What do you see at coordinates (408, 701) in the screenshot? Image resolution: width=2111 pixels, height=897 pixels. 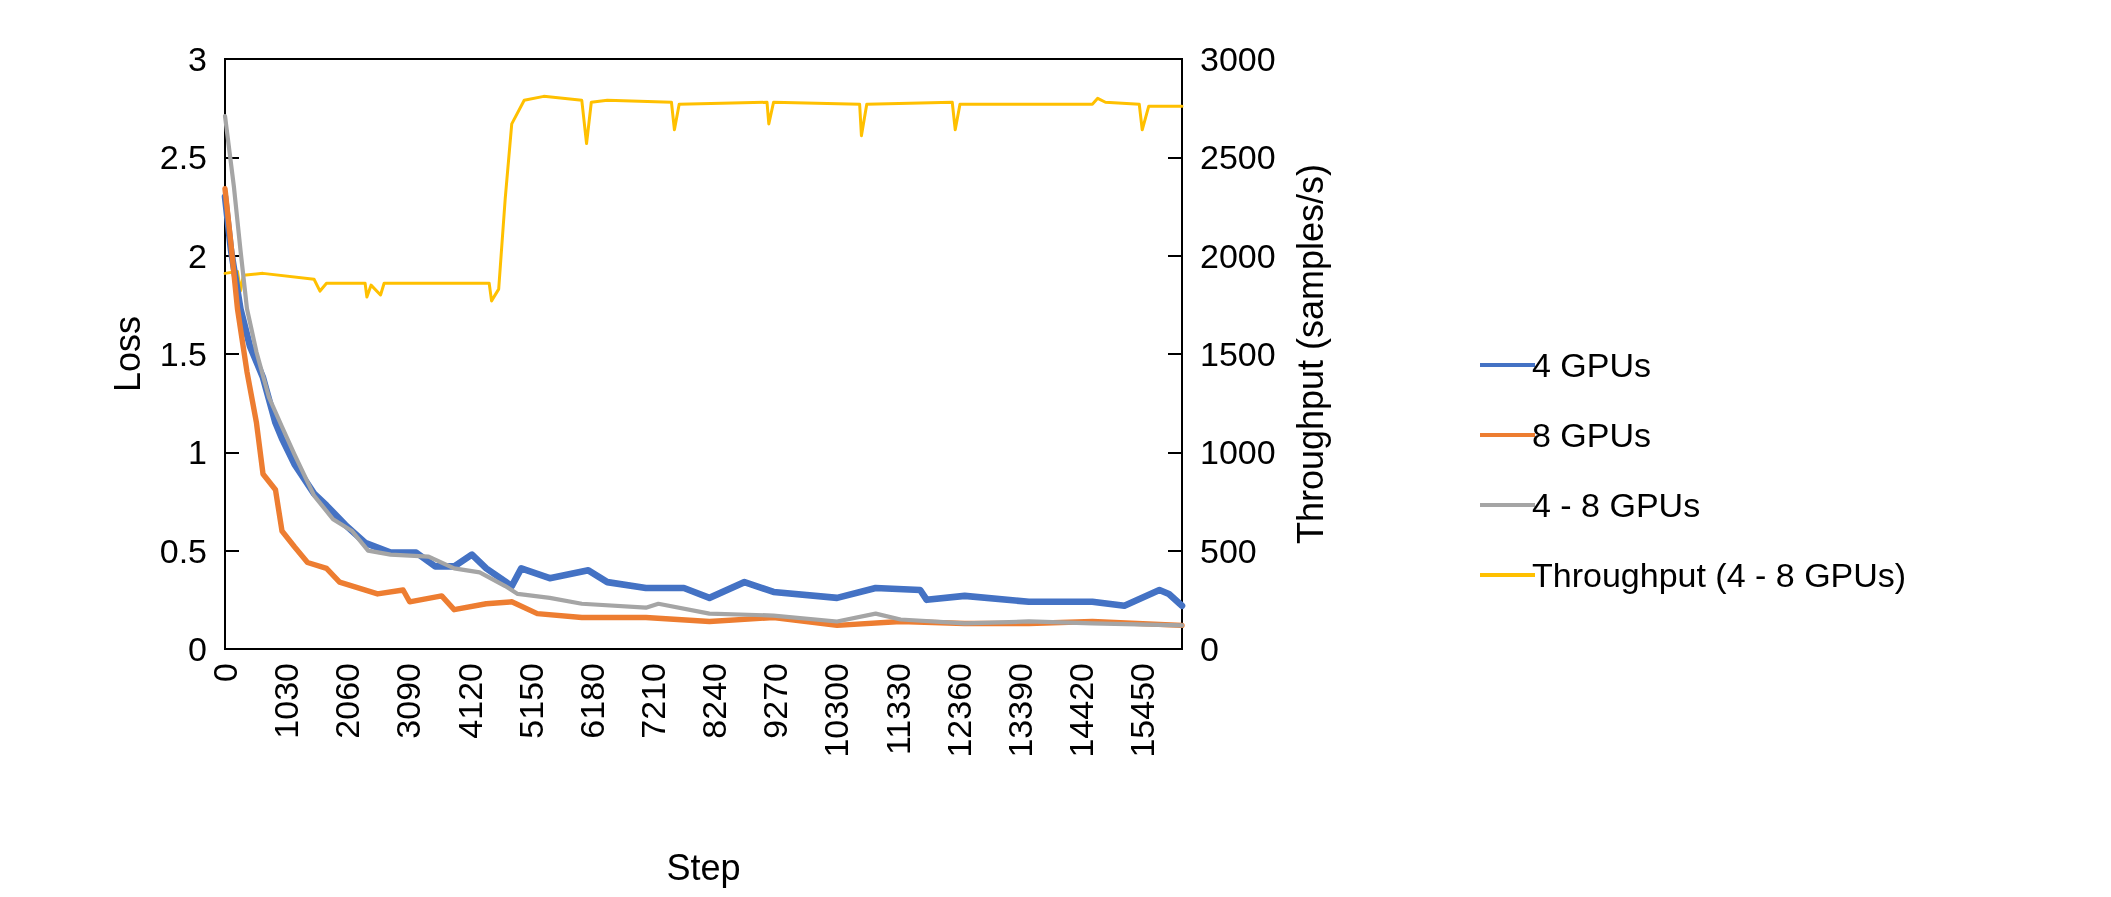 I see `x-tick-label: 3090` at bounding box center [408, 701].